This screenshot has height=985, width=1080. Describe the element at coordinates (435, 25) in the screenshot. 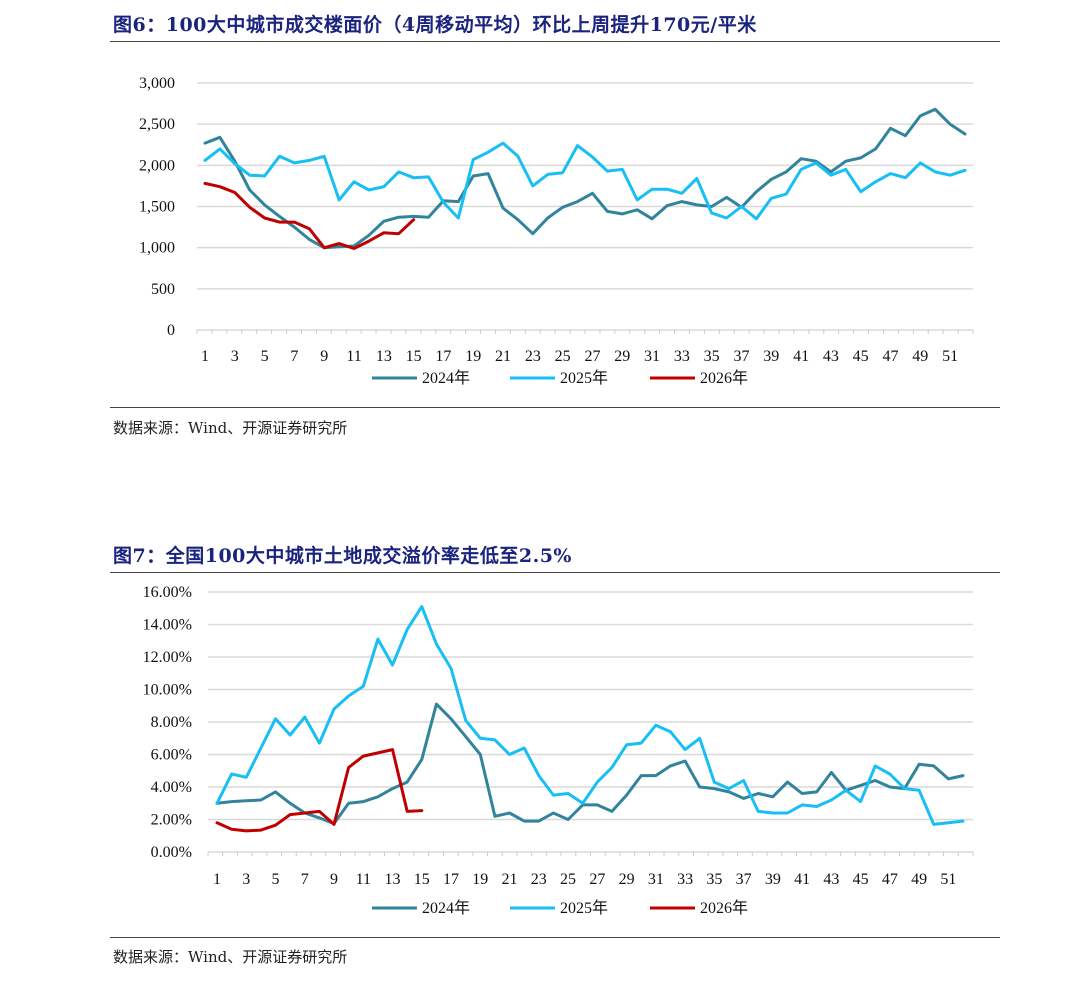

I see `chart1-title: 图6：100大中城市成交楼面价（4周移动平均）环比上周提升170元/平米` at that location.